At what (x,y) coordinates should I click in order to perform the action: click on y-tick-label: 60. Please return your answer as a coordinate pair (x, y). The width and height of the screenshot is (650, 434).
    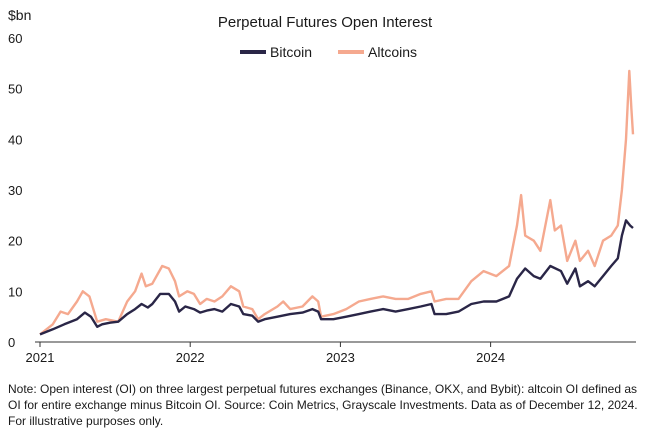
    Looking at the image, I should click on (15, 38).